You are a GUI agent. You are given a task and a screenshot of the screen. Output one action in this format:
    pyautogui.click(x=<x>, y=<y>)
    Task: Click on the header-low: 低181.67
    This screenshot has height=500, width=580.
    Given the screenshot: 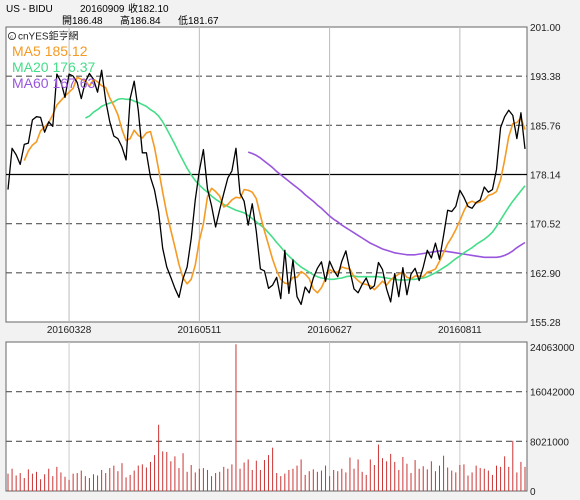 What is the action you would take?
    pyautogui.click(x=198, y=20)
    